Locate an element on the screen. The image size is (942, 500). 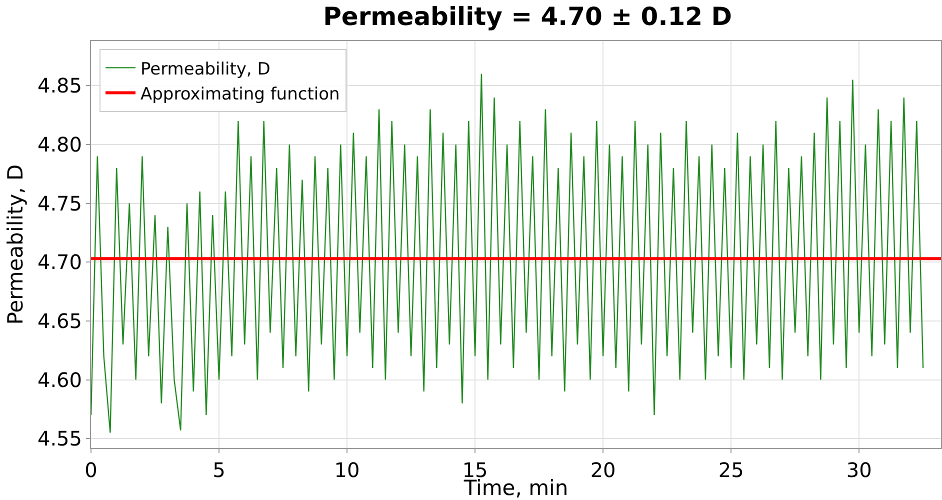
y-tick-label: 4.75 is located at coordinates (59, 203).